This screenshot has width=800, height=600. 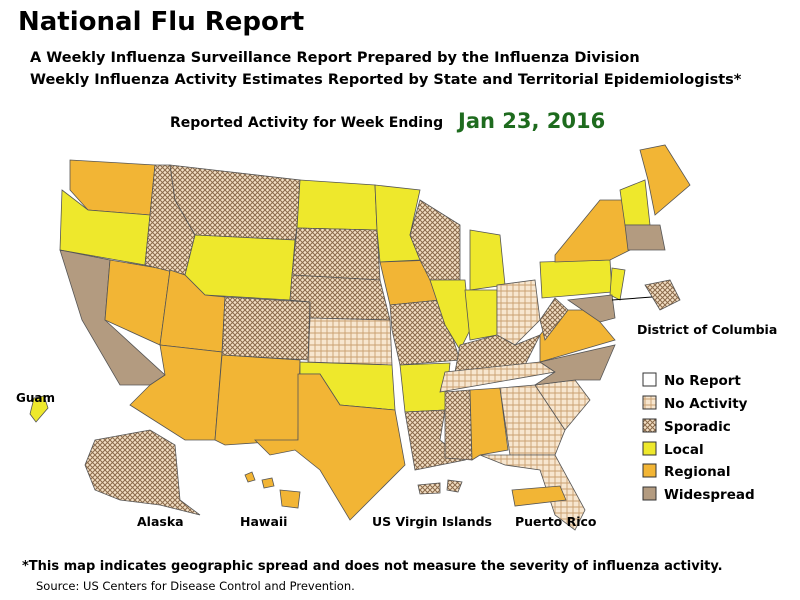 What do you see at coordinates (697, 427) in the screenshot?
I see `legend-label: Sporadic` at bounding box center [697, 427].